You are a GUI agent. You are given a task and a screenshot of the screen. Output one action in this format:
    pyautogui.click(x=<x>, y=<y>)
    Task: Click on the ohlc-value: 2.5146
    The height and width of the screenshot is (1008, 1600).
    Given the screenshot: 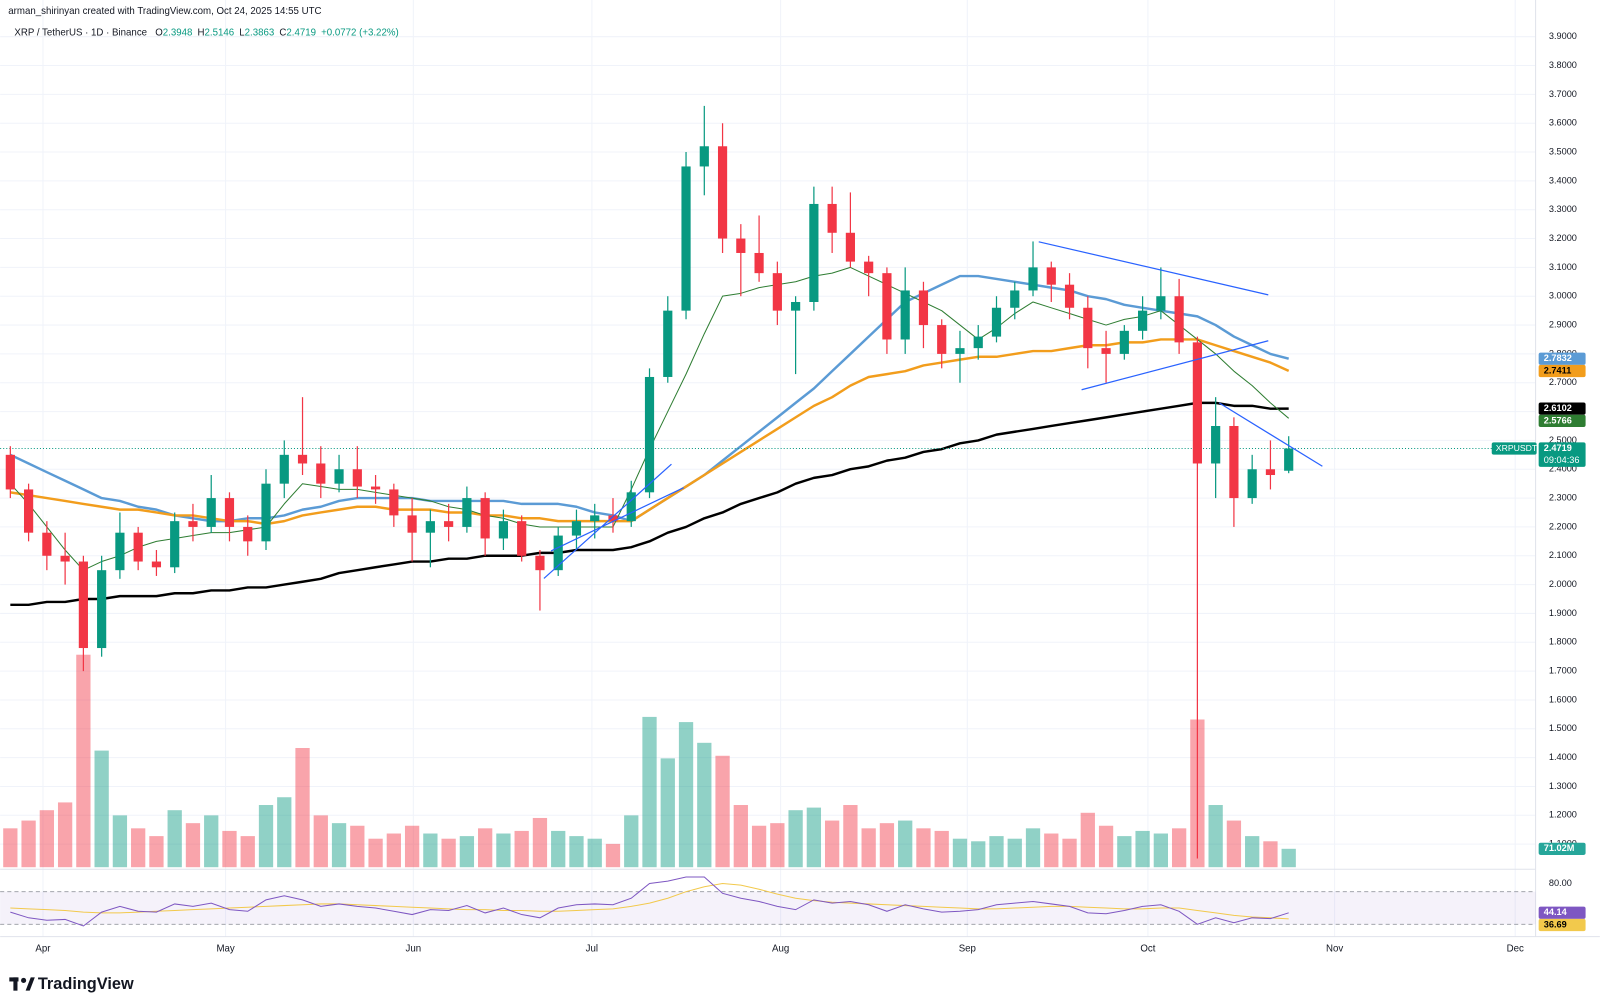 What is the action you would take?
    pyautogui.click(x=220, y=32)
    